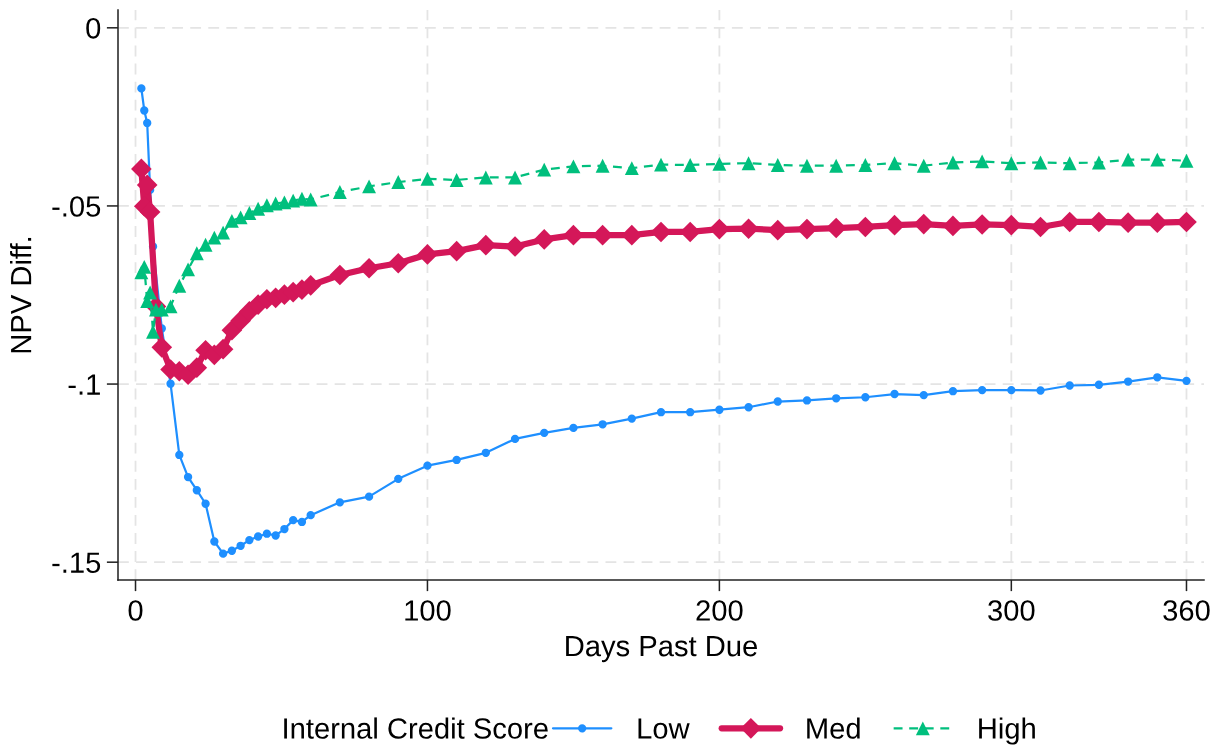 Image resolution: width=1220 pixels, height=748 pixels. Describe the element at coordinates (833, 728) in the screenshot. I see `legend-label: Med` at that location.